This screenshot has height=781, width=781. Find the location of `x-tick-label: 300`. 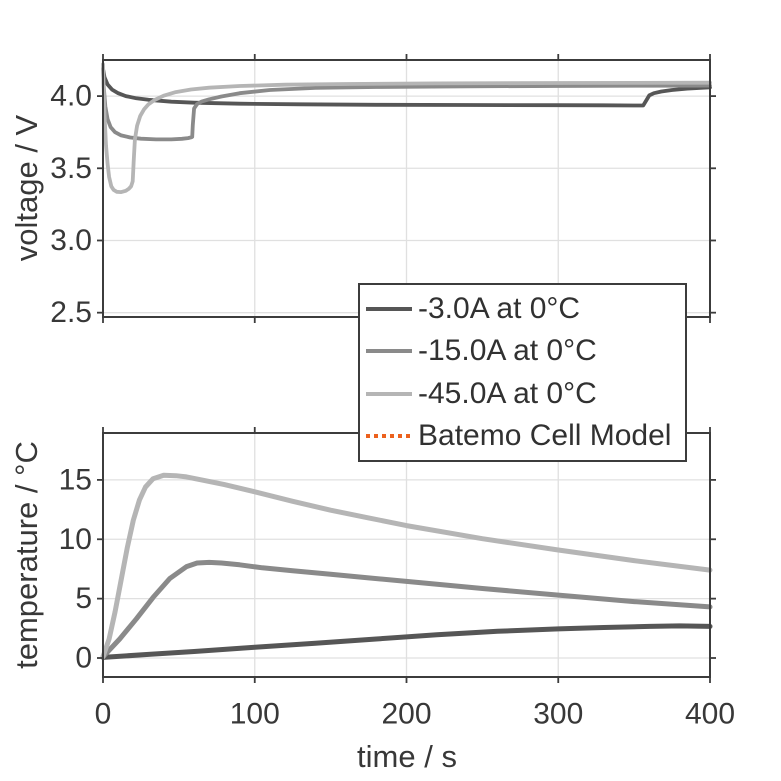

x-tick-label: 300 is located at coordinates (558, 714).